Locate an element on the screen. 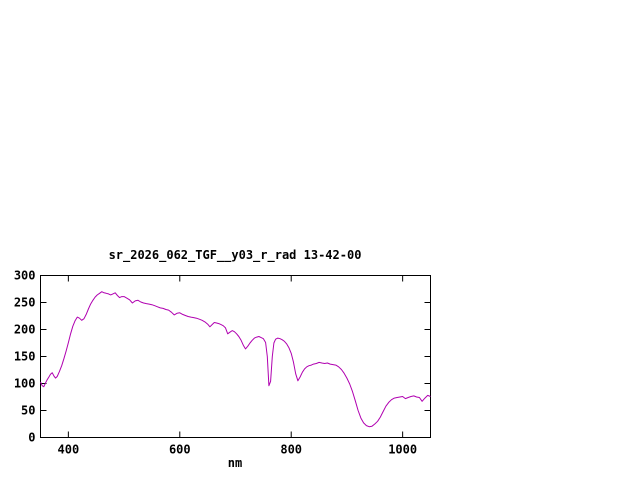 This screenshot has width=640, height=480. x-tick-label: 400 is located at coordinates (69, 450).